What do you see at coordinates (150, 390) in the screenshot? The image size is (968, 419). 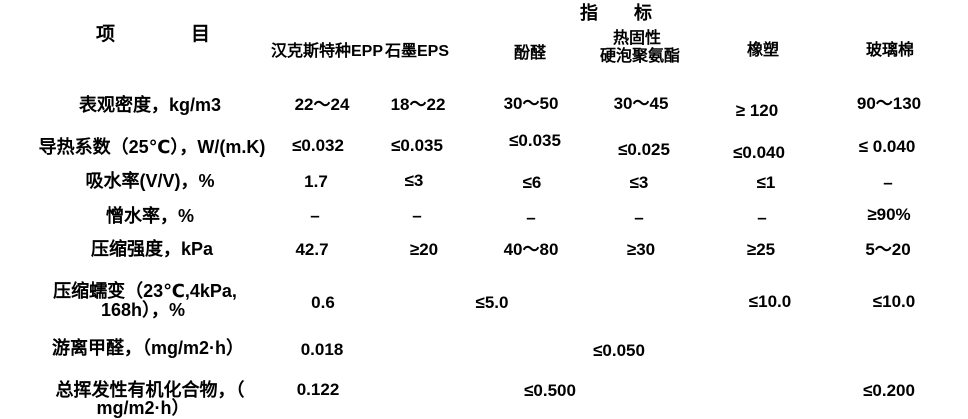 I see `row-label-voc-line1: 总挥发性有机化合物，（` at bounding box center [150, 390].